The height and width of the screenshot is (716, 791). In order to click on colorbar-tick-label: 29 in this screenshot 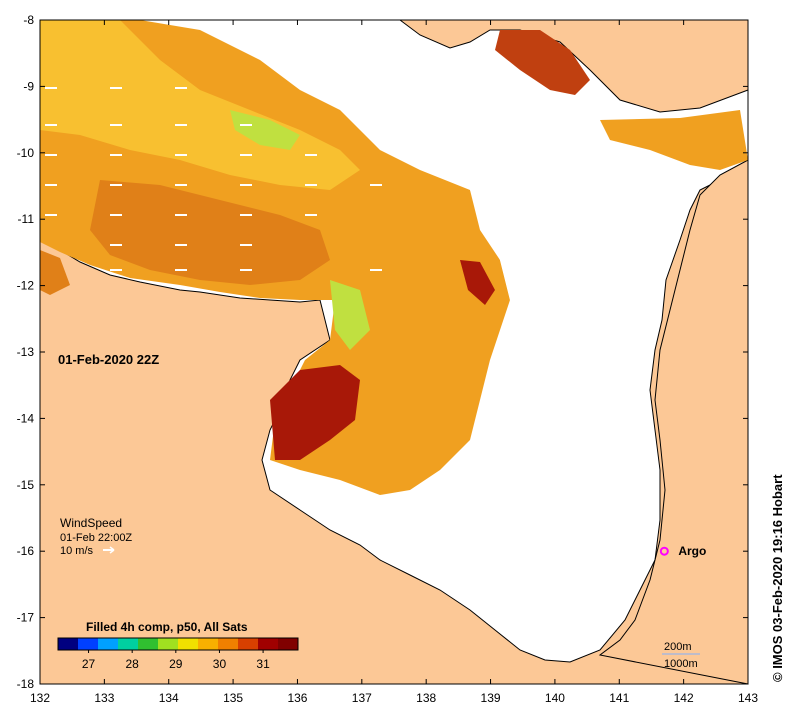, I will do `click(176, 664)`.